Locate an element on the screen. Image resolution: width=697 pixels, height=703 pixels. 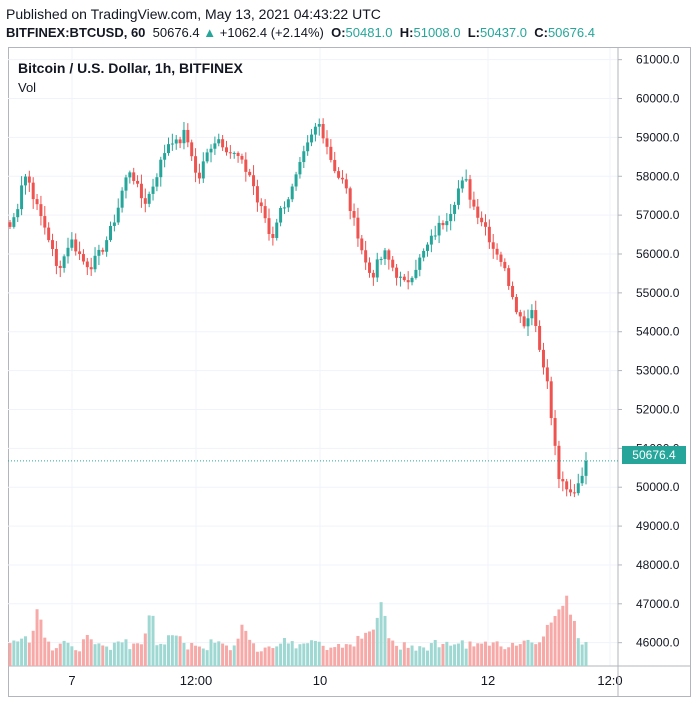
x-tick-label: 12:00 is located at coordinates (196, 680).